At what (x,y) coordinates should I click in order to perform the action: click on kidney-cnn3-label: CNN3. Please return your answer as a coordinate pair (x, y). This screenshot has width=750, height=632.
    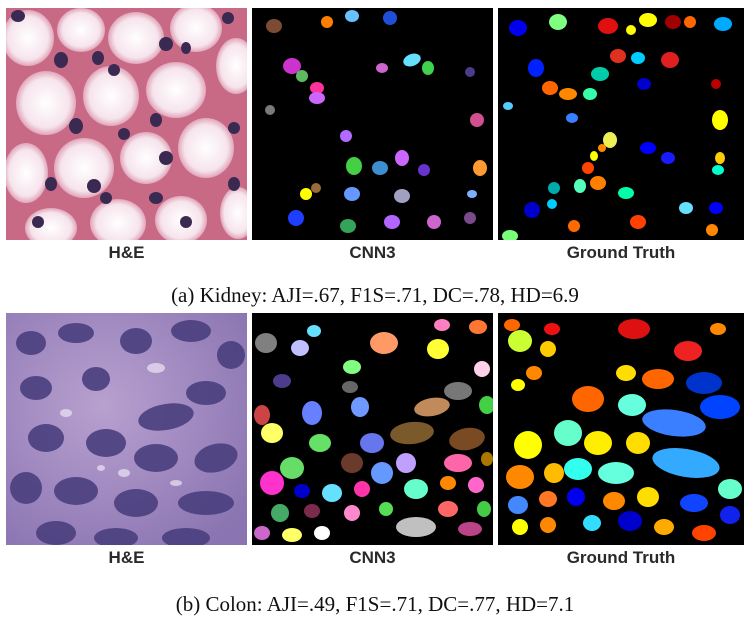
    Looking at the image, I should click on (372, 252).